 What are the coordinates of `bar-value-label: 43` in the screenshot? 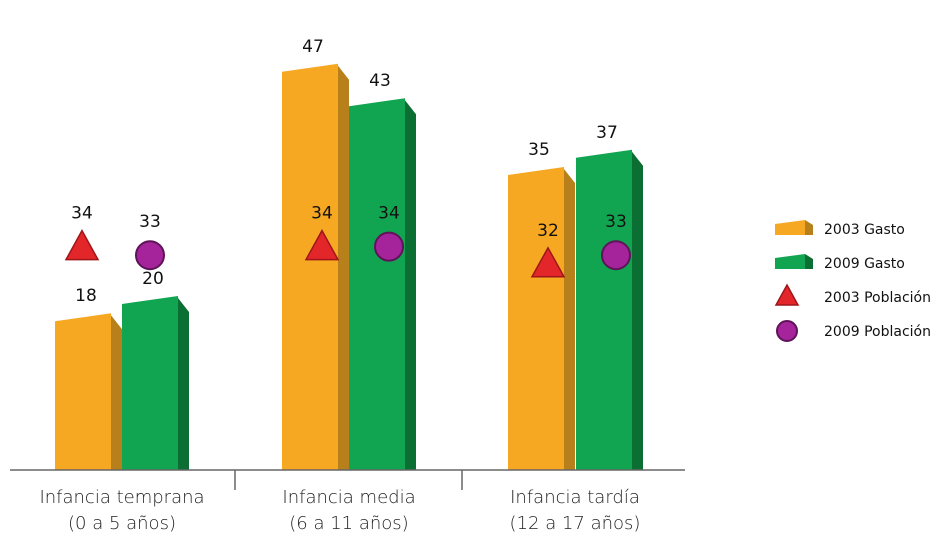 It's located at (380, 81).